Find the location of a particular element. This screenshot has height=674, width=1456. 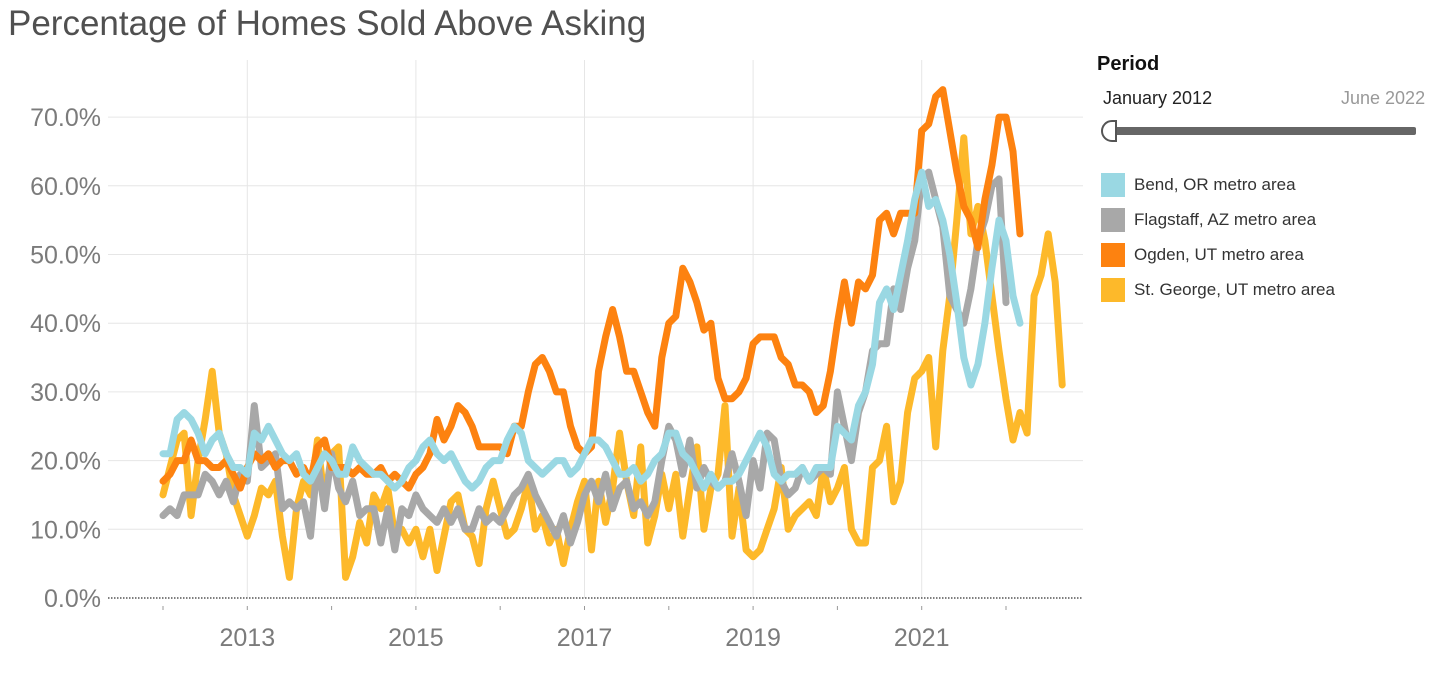

chart-title: Percentage of Homes Sold Above Asking is located at coordinates (327, 23).